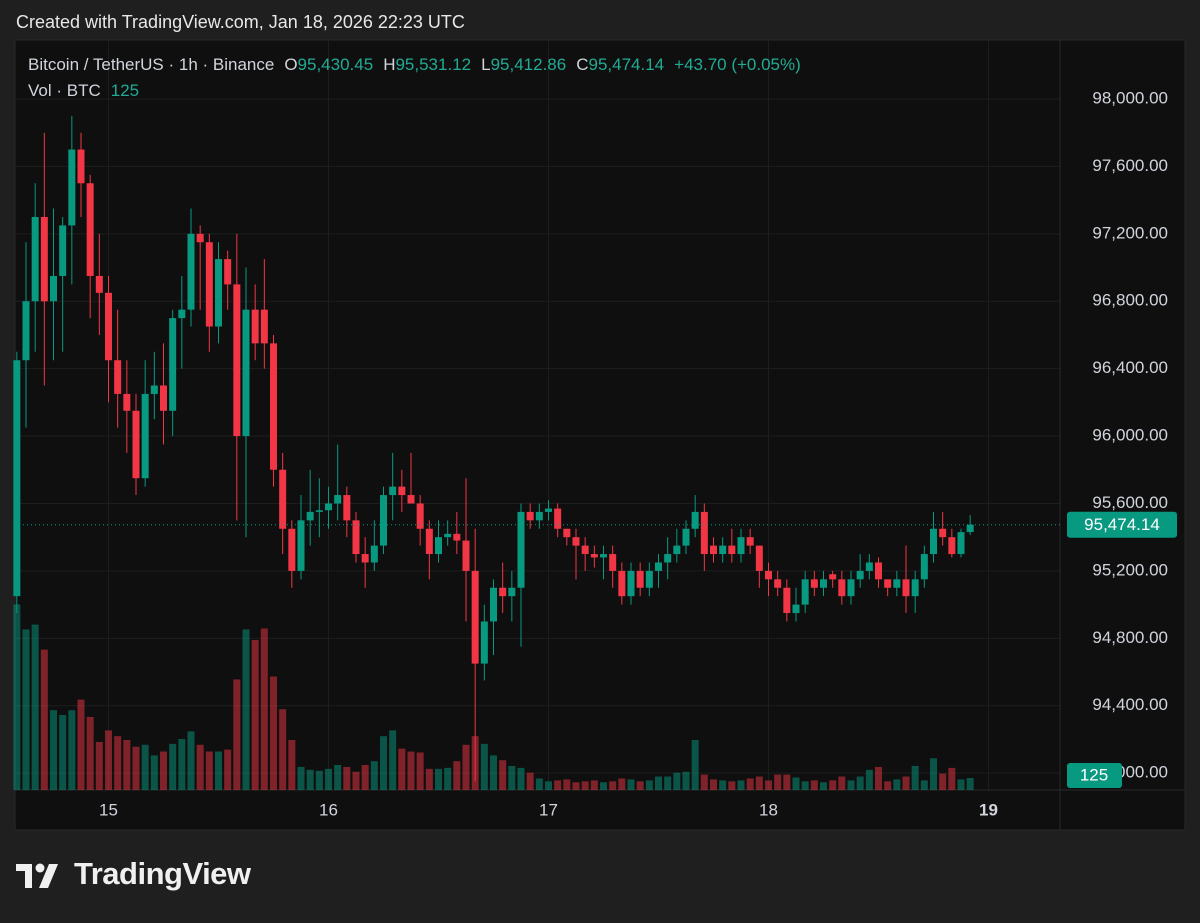  I want to click on ohlc-value: 95,430.45, so click(335, 64).